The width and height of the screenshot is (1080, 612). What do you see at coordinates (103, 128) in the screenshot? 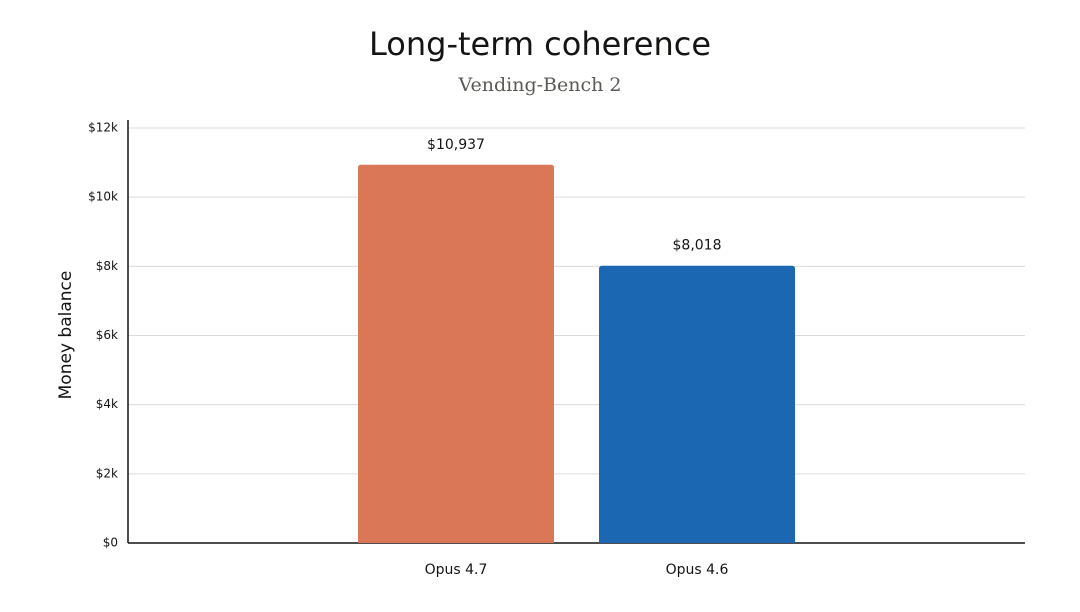
I see `y-tick-label: $12k` at bounding box center [103, 128].